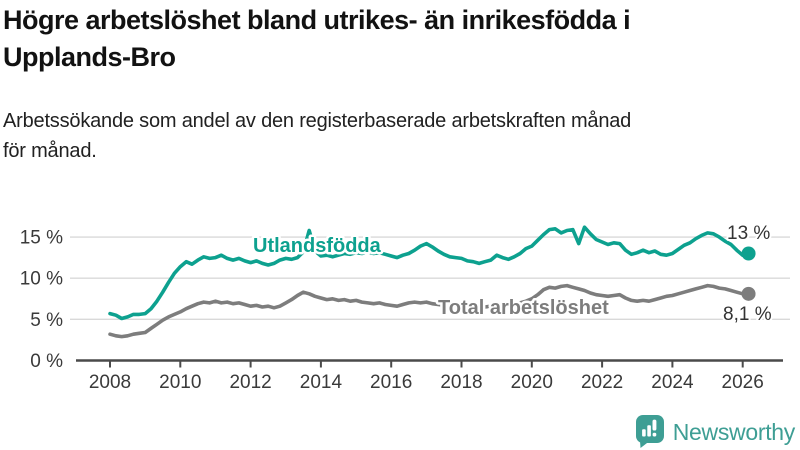  I want to click on series-line-total-arbetsl-shet, so click(429, 311).